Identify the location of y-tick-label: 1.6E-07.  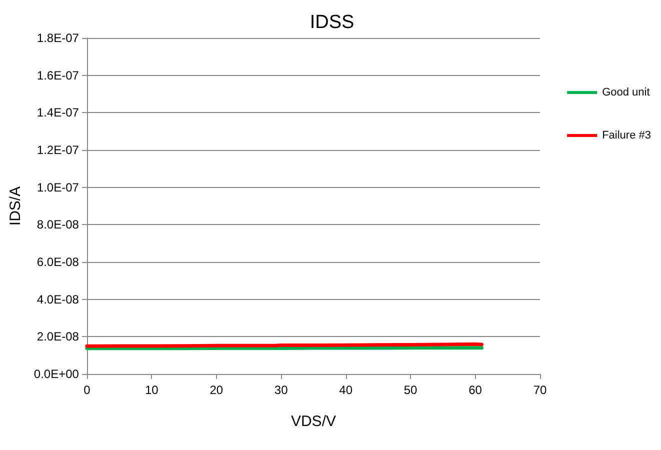
(58, 75).